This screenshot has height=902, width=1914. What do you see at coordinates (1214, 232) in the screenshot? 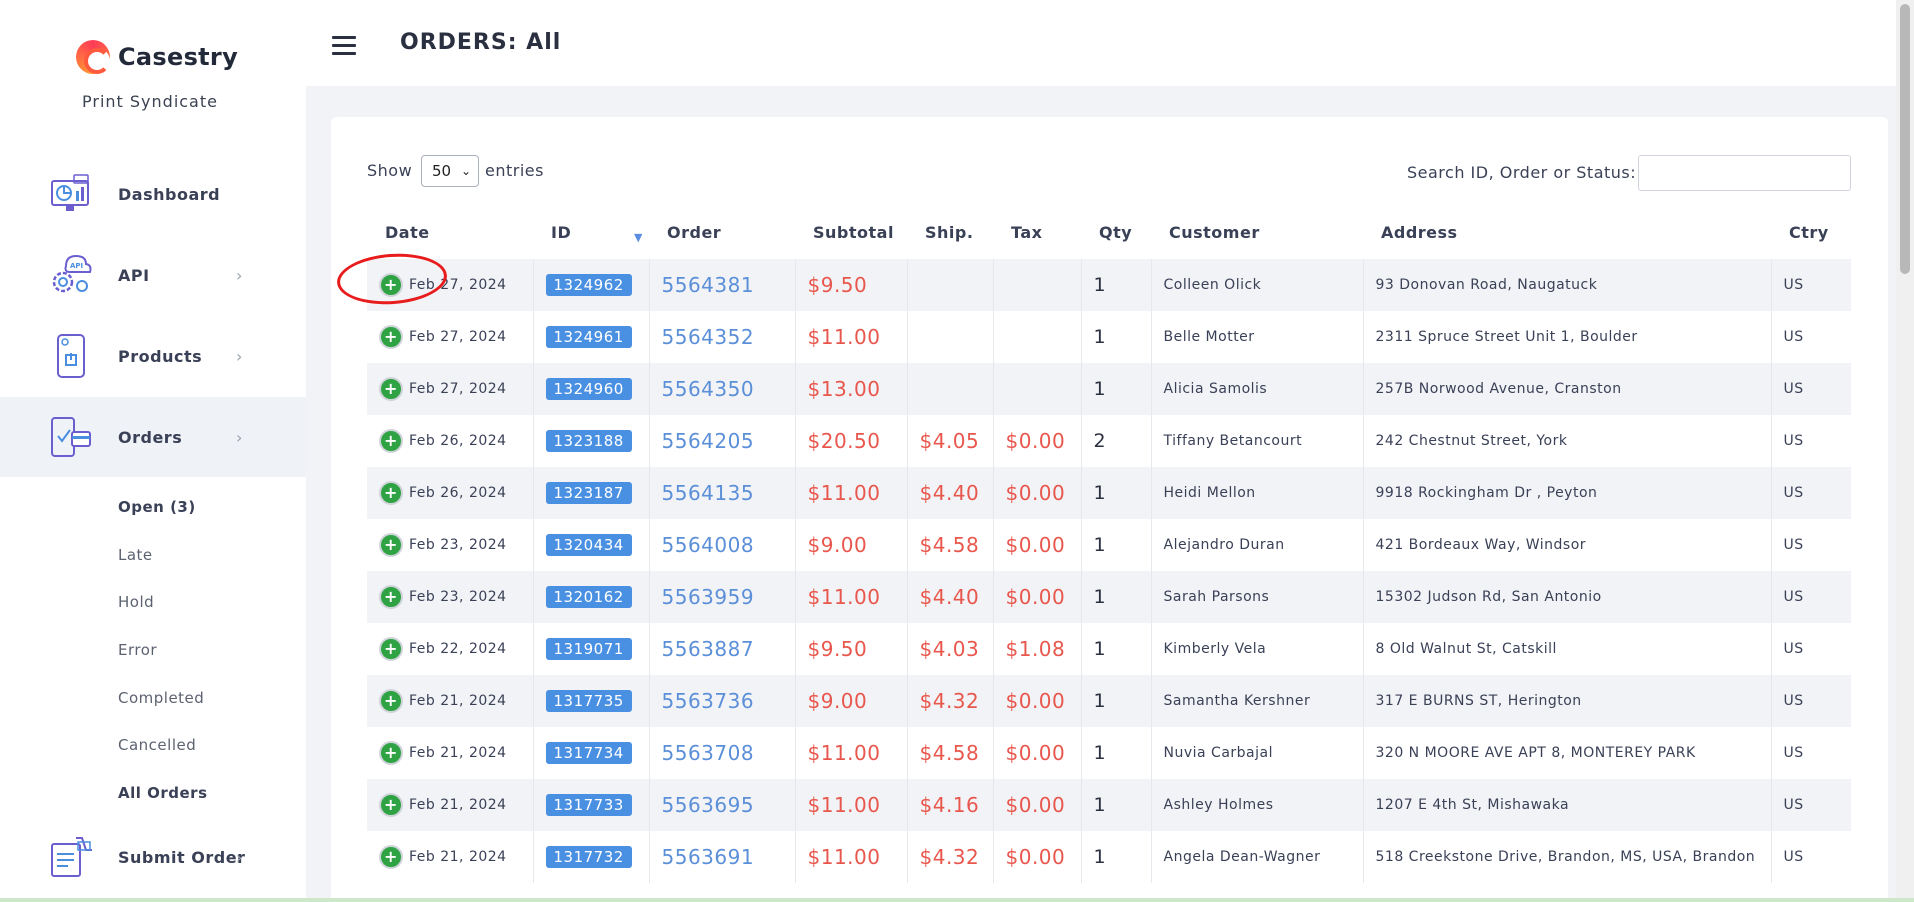
I see `column-header-customer: Customer` at bounding box center [1214, 232].